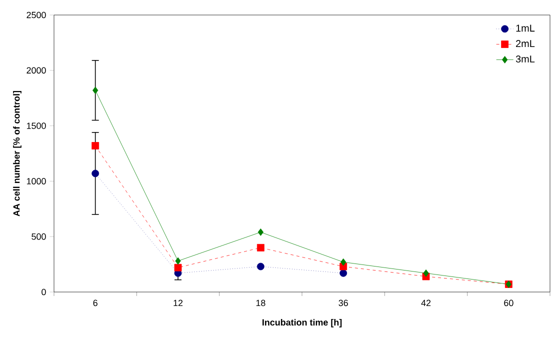  I want to click on y-tick-label: 1000, so click(36, 181).